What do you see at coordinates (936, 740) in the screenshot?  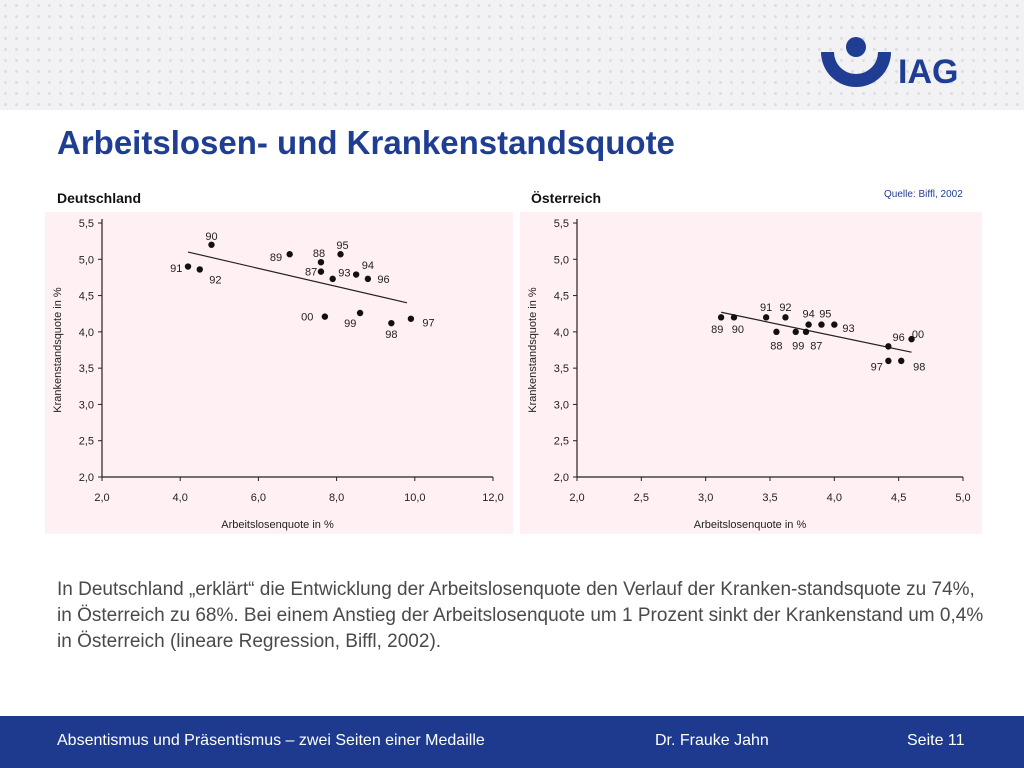 I see `footer-page-number: Seite 11` at bounding box center [936, 740].